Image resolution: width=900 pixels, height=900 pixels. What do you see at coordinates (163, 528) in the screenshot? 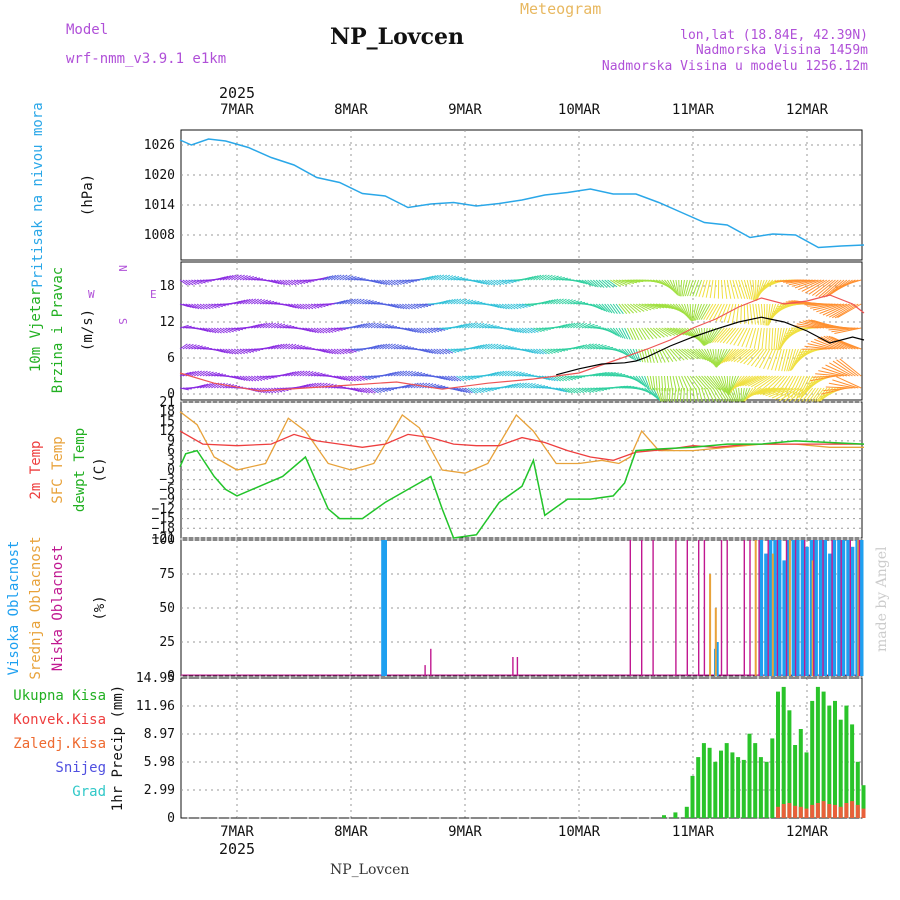
I see `ytick-label: −18` at bounding box center [163, 528].